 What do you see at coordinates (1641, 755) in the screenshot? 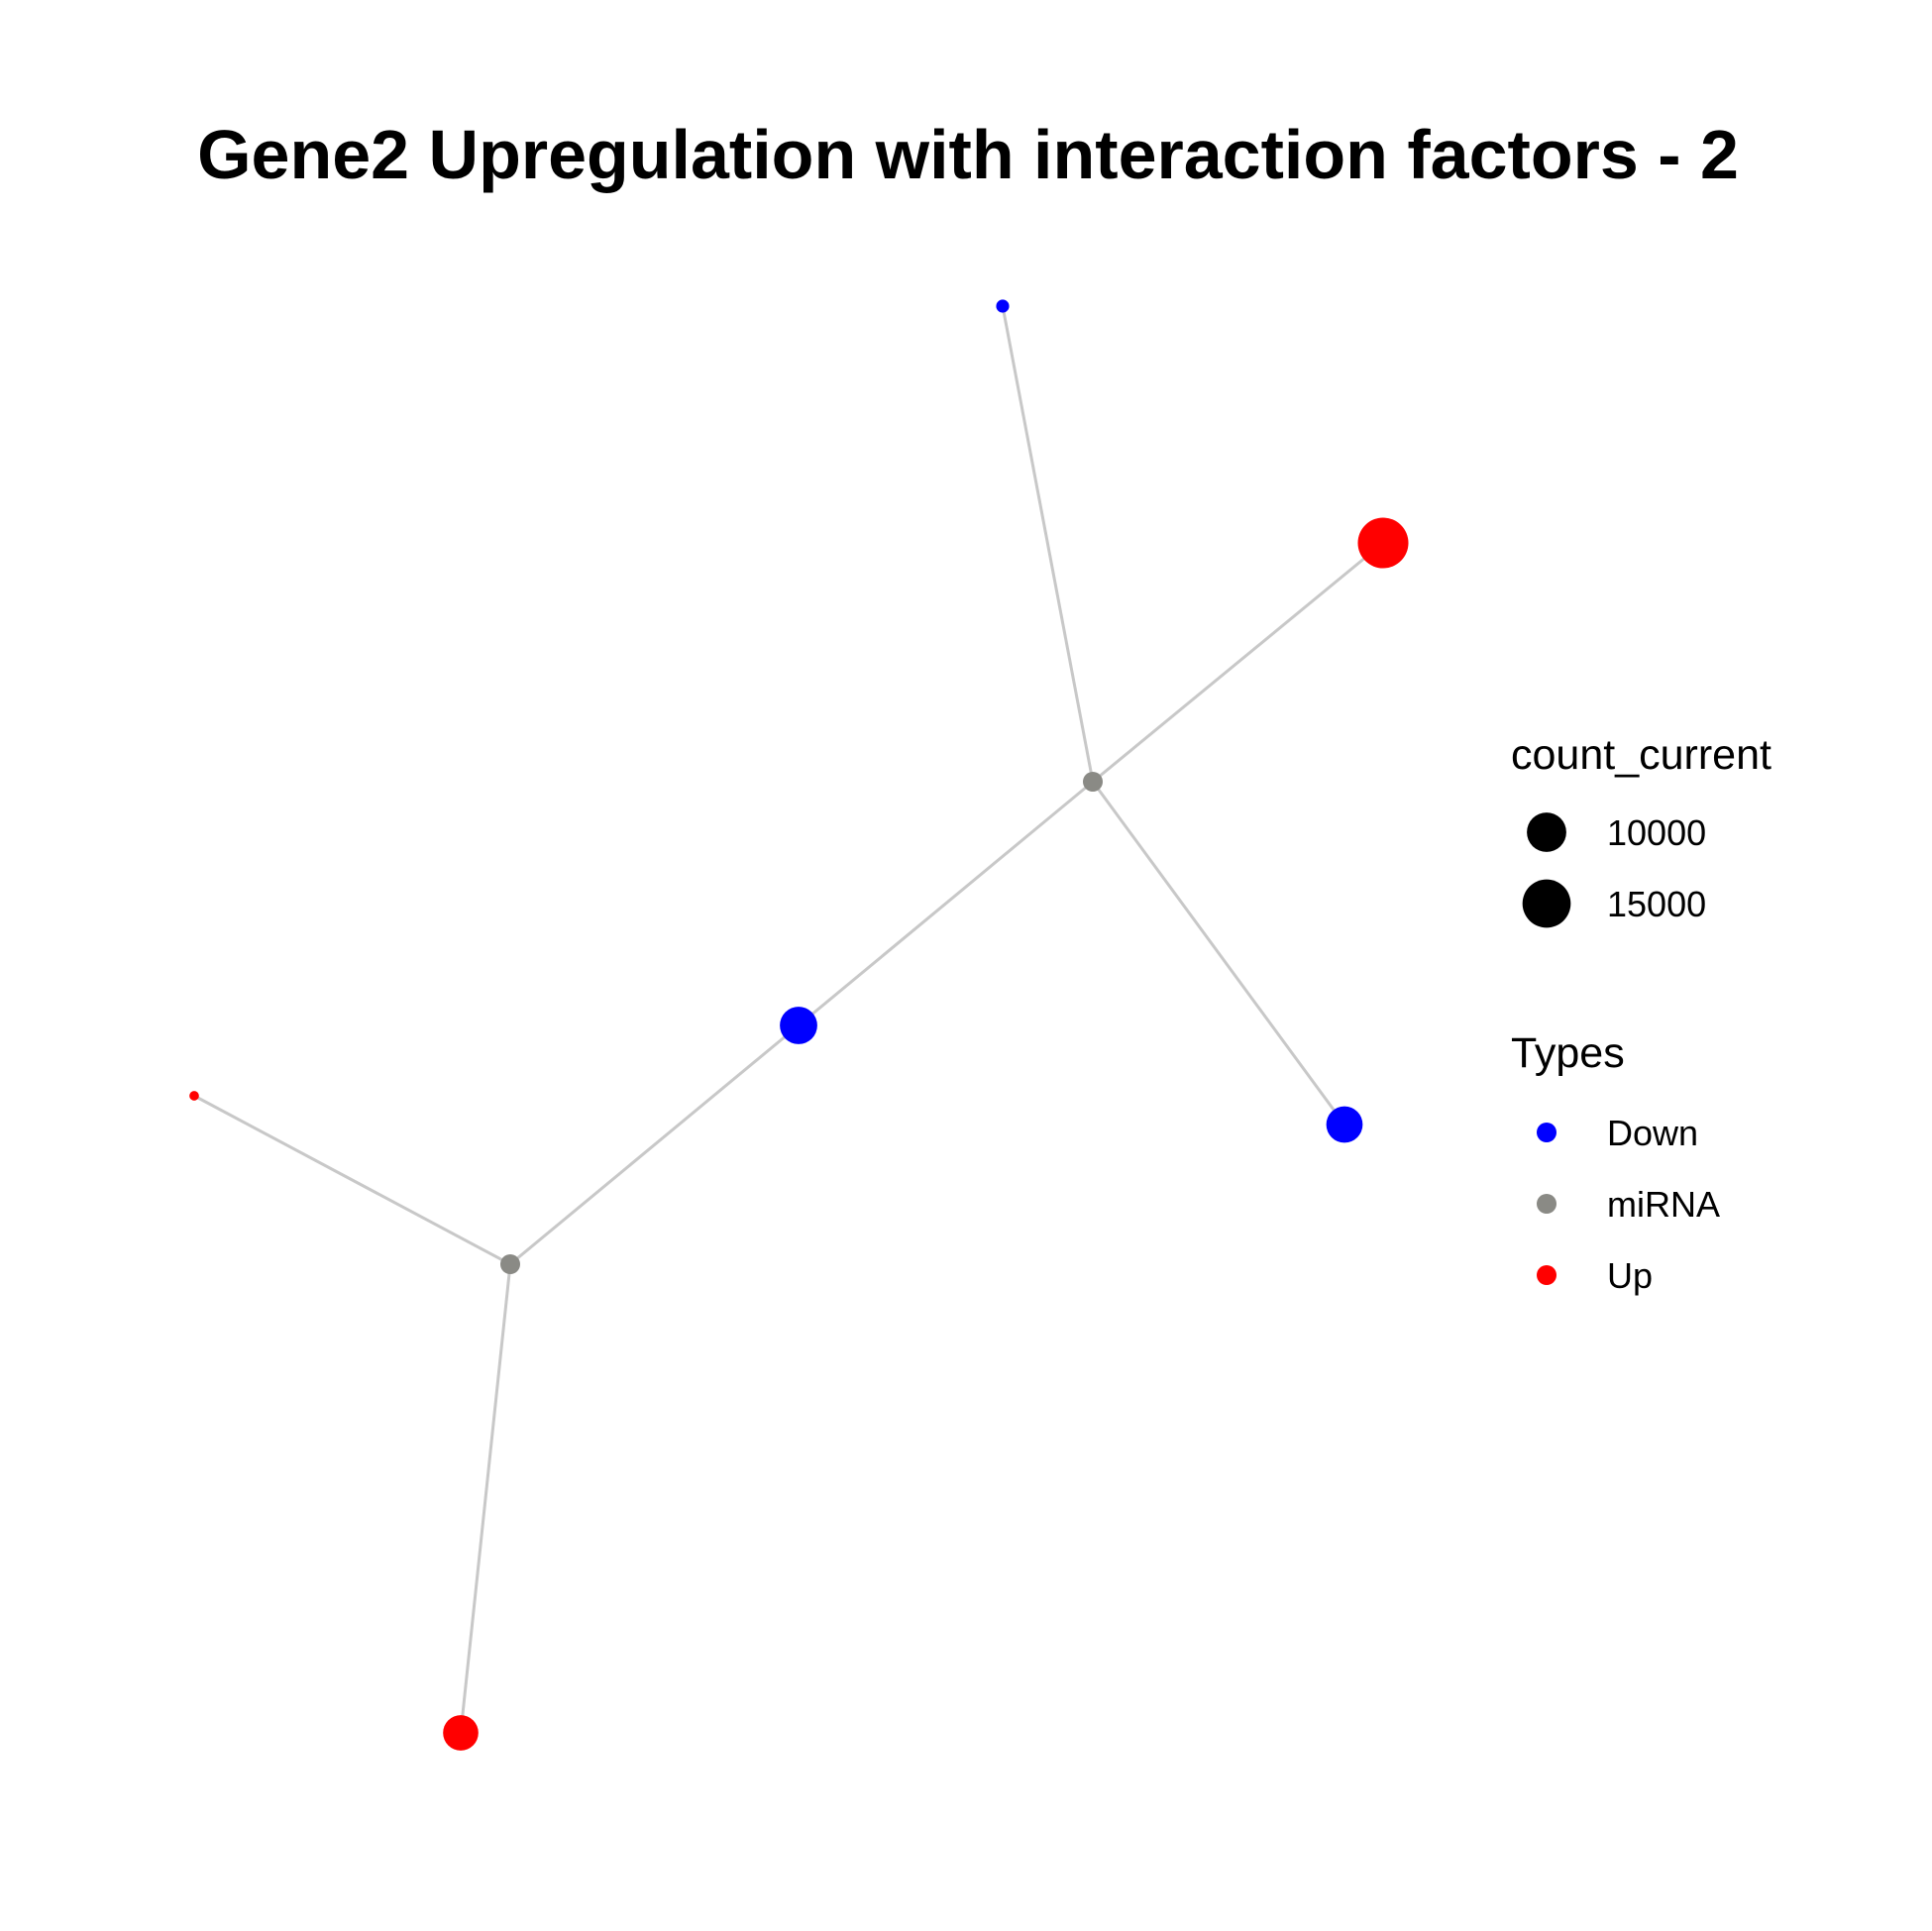
I see `legend-size-title: count_current` at bounding box center [1641, 755].